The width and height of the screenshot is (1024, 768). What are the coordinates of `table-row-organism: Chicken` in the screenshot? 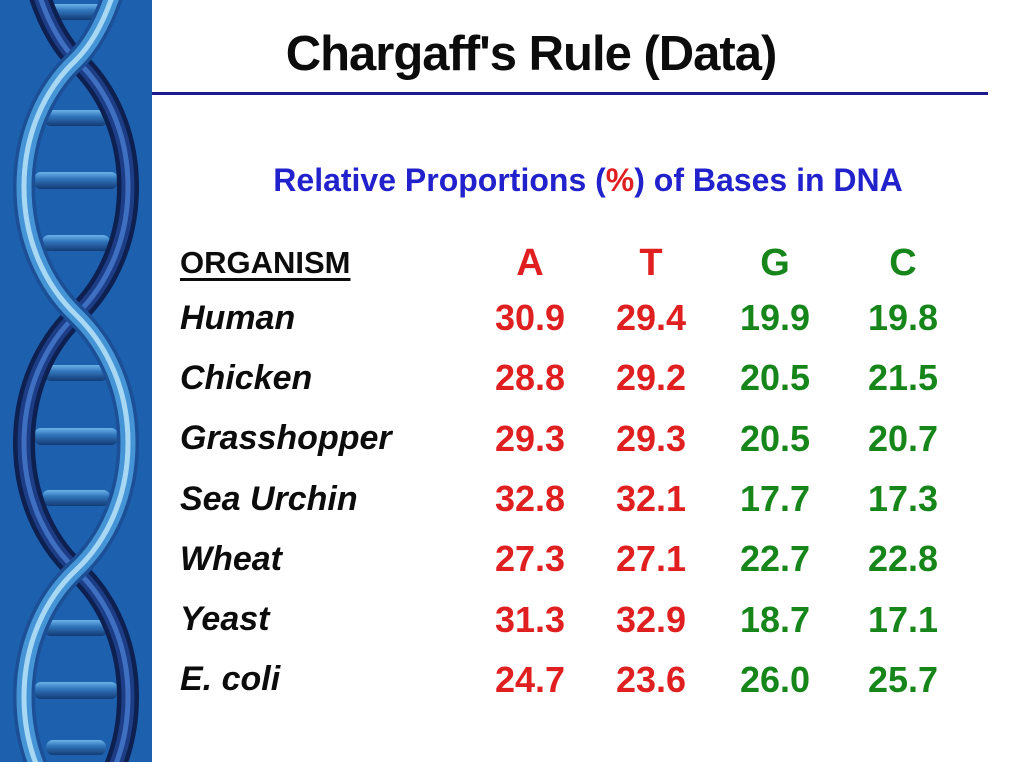 It's located at (246, 377).